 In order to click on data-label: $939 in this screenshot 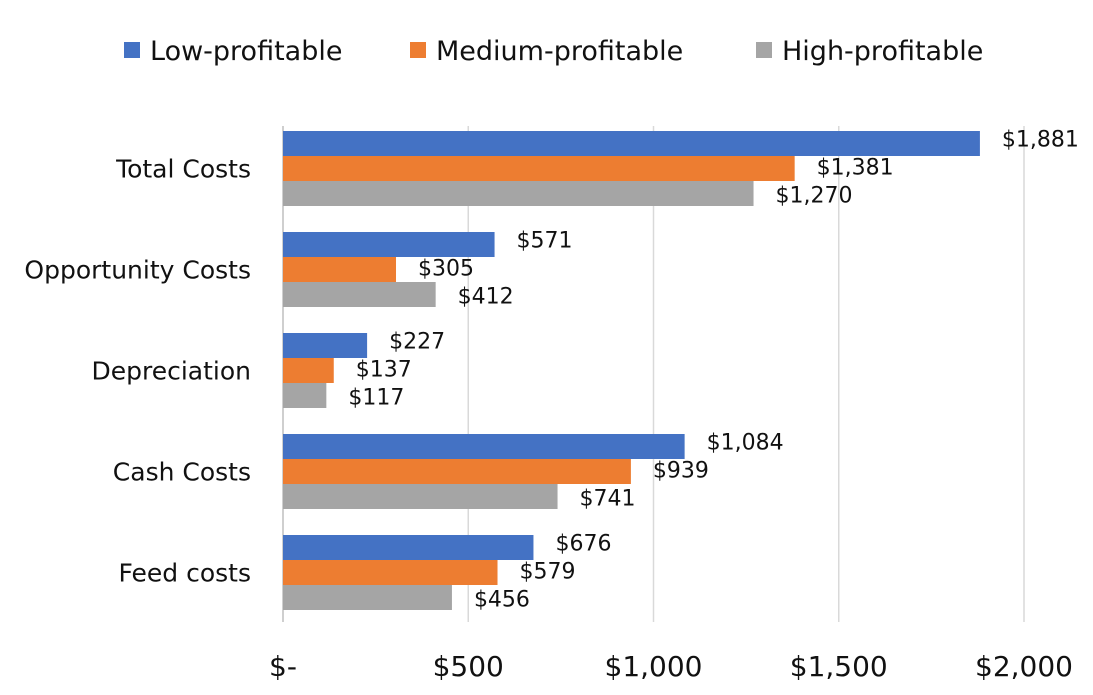, I will do `click(681, 471)`.